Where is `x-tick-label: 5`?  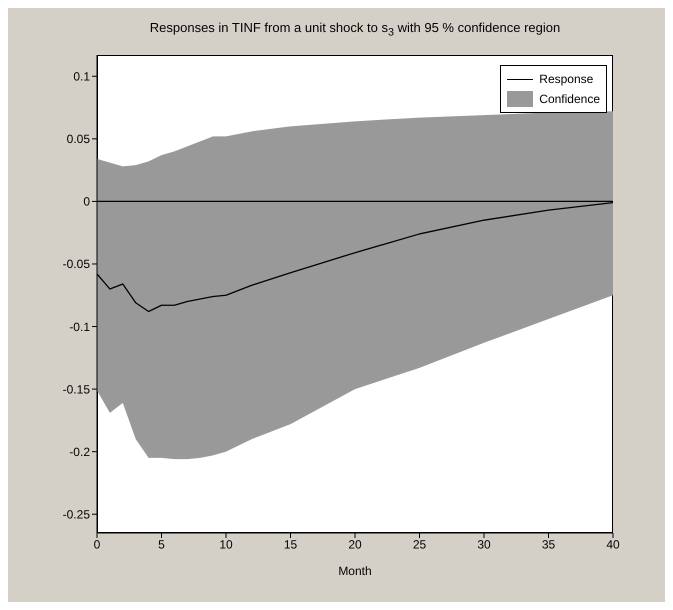
x-tick-label: 5 is located at coordinates (162, 545).